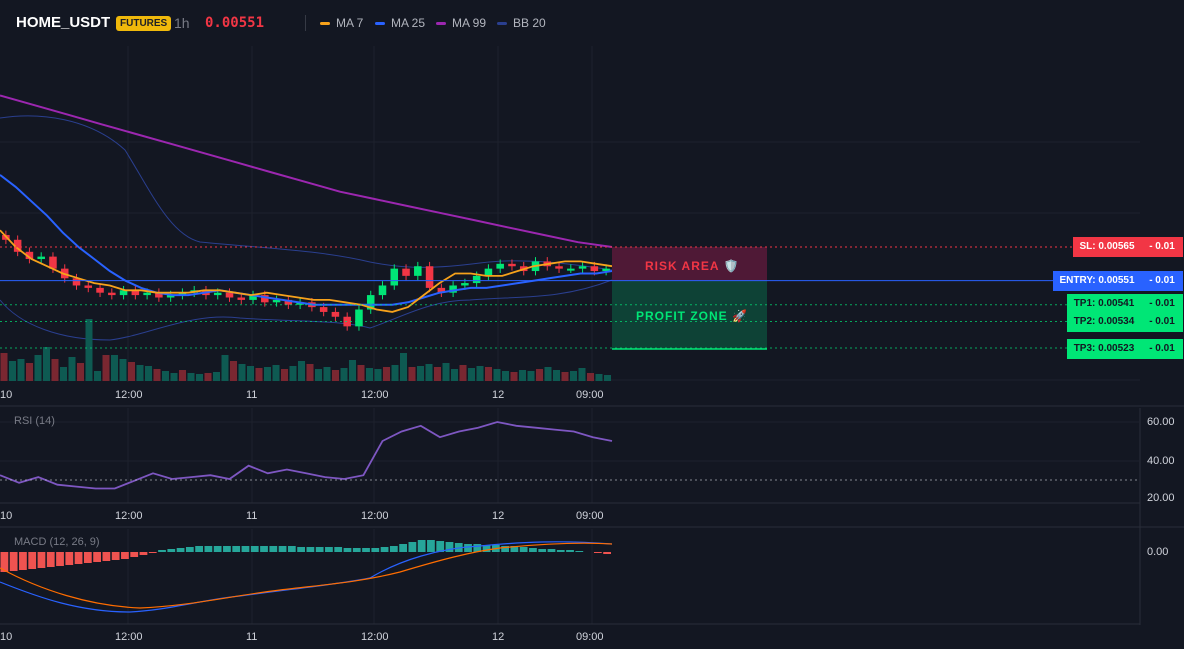  Describe the element at coordinates (306, 193) in the screenshot. I see `bb-upper` at that location.